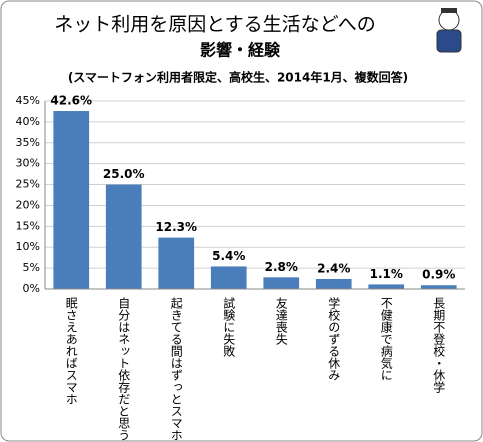 The image size is (483, 442). What do you see at coordinates (228, 256) in the screenshot?
I see `value-label: 5.4%` at bounding box center [228, 256].